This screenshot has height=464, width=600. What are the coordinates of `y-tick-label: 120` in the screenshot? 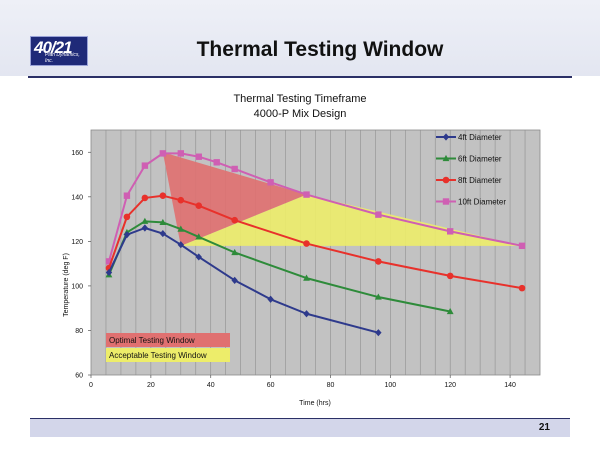 It's located at (77, 242).